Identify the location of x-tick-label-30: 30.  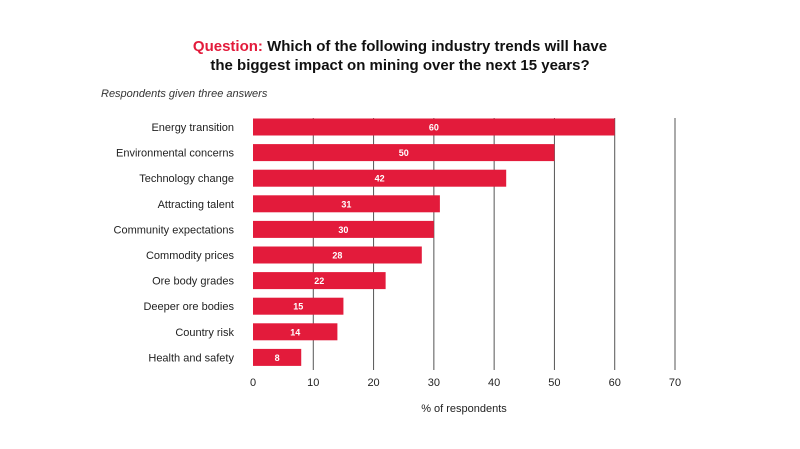
(434, 383).